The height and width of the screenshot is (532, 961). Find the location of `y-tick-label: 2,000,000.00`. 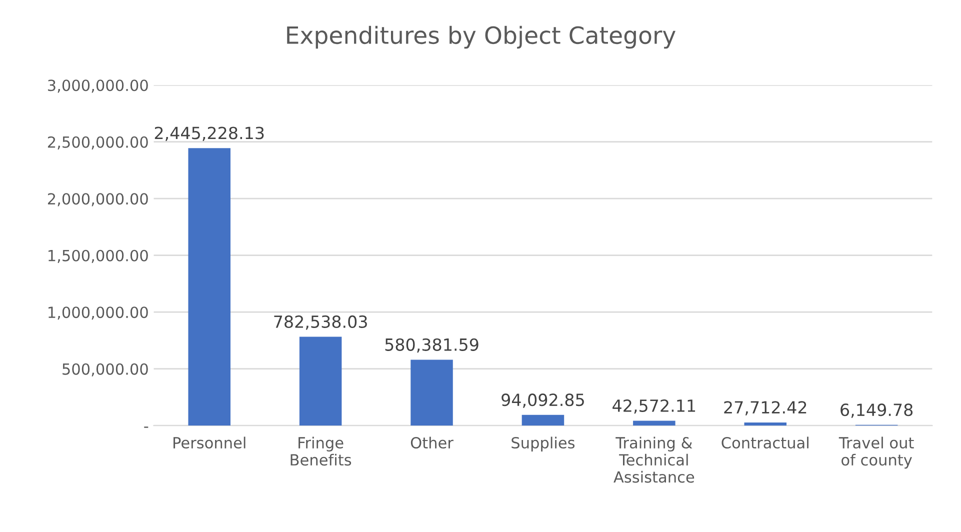

y-tick-label: 2,000,000.00 is located at coordinates (98, 199).